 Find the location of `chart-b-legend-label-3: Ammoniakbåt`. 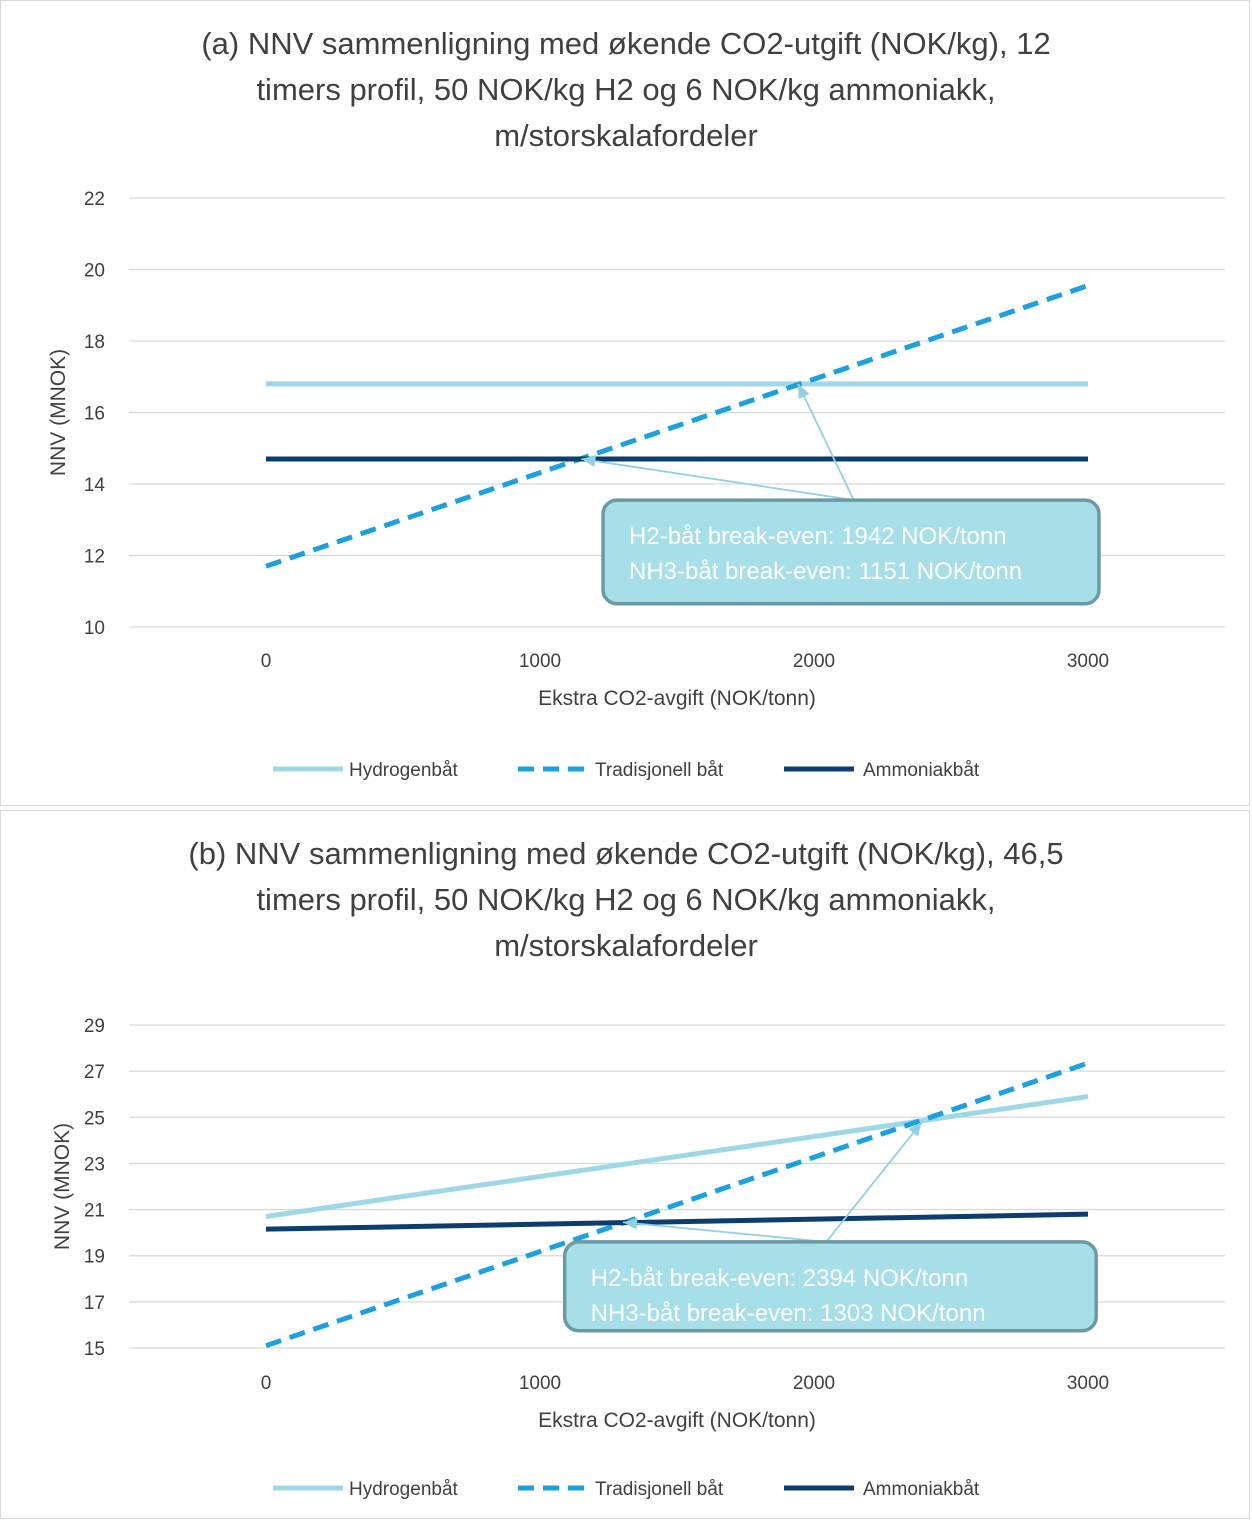

chart-b-legend-label-3: Ammoniakbåt is located at coordinates (921, 1489).